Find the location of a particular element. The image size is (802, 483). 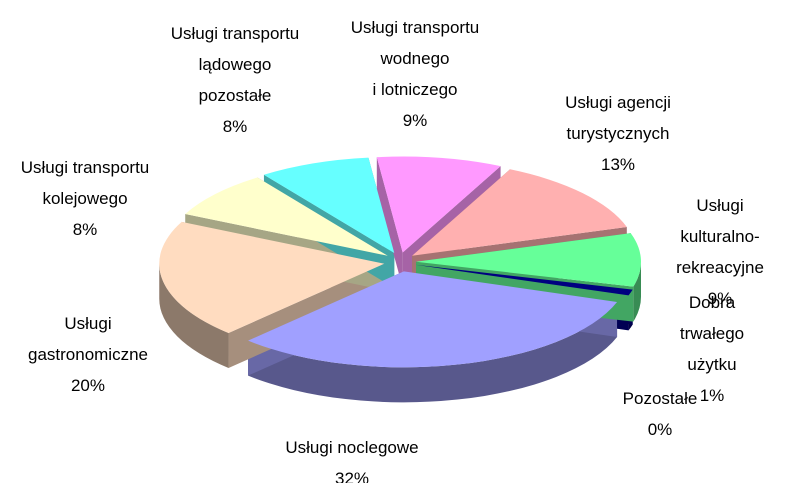

value-label: 0% is located at coordinates (660, 429).